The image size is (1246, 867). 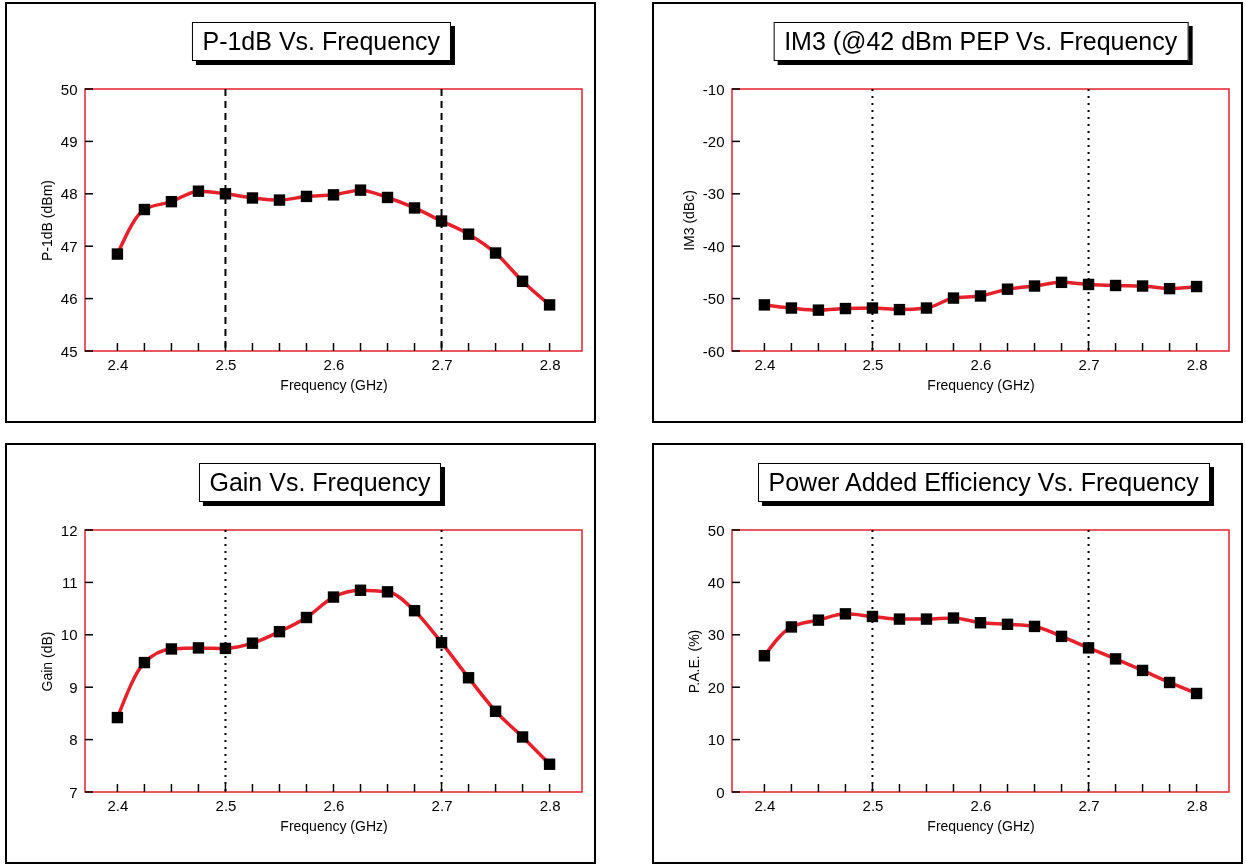 What do you see at coordinates (713, 141) in the screenshot?
I see `y-tick-label: -20` at bounding box center [713, 141].